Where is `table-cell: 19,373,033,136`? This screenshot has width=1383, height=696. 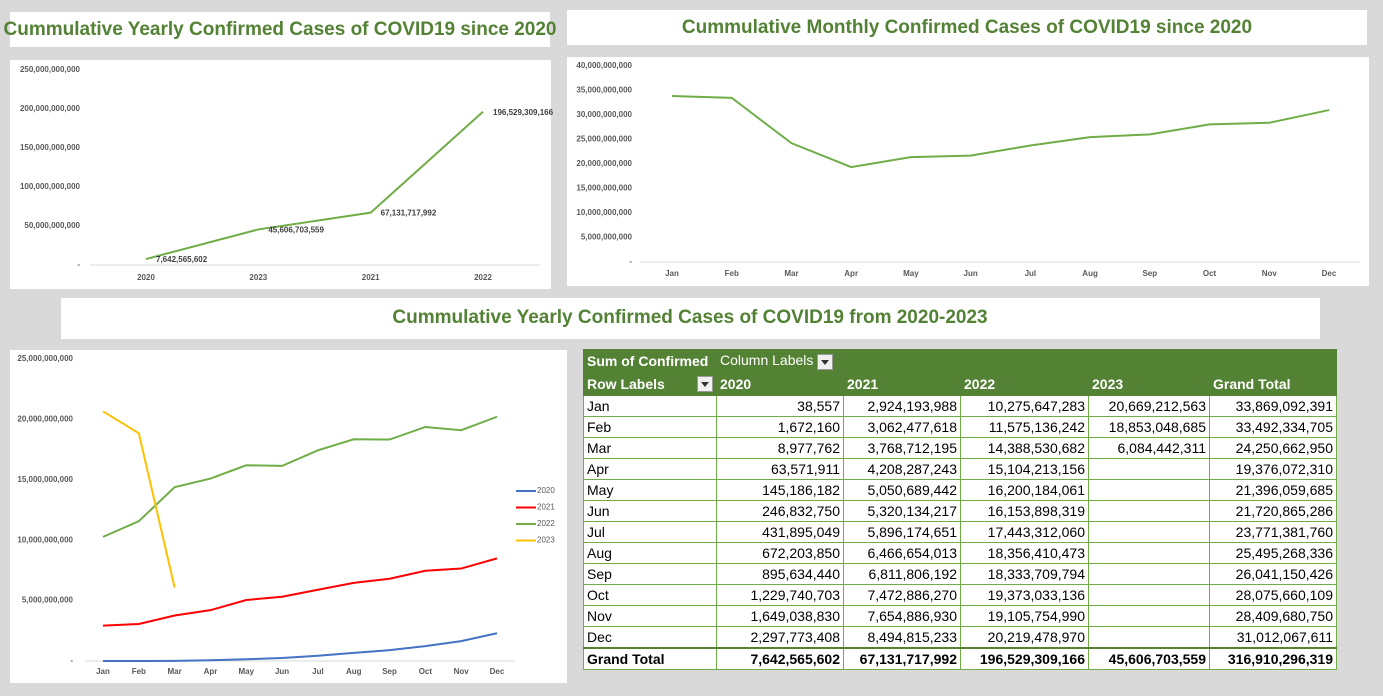 table-cell: 19,373,033,136 is located at coordinates (1024, 595).